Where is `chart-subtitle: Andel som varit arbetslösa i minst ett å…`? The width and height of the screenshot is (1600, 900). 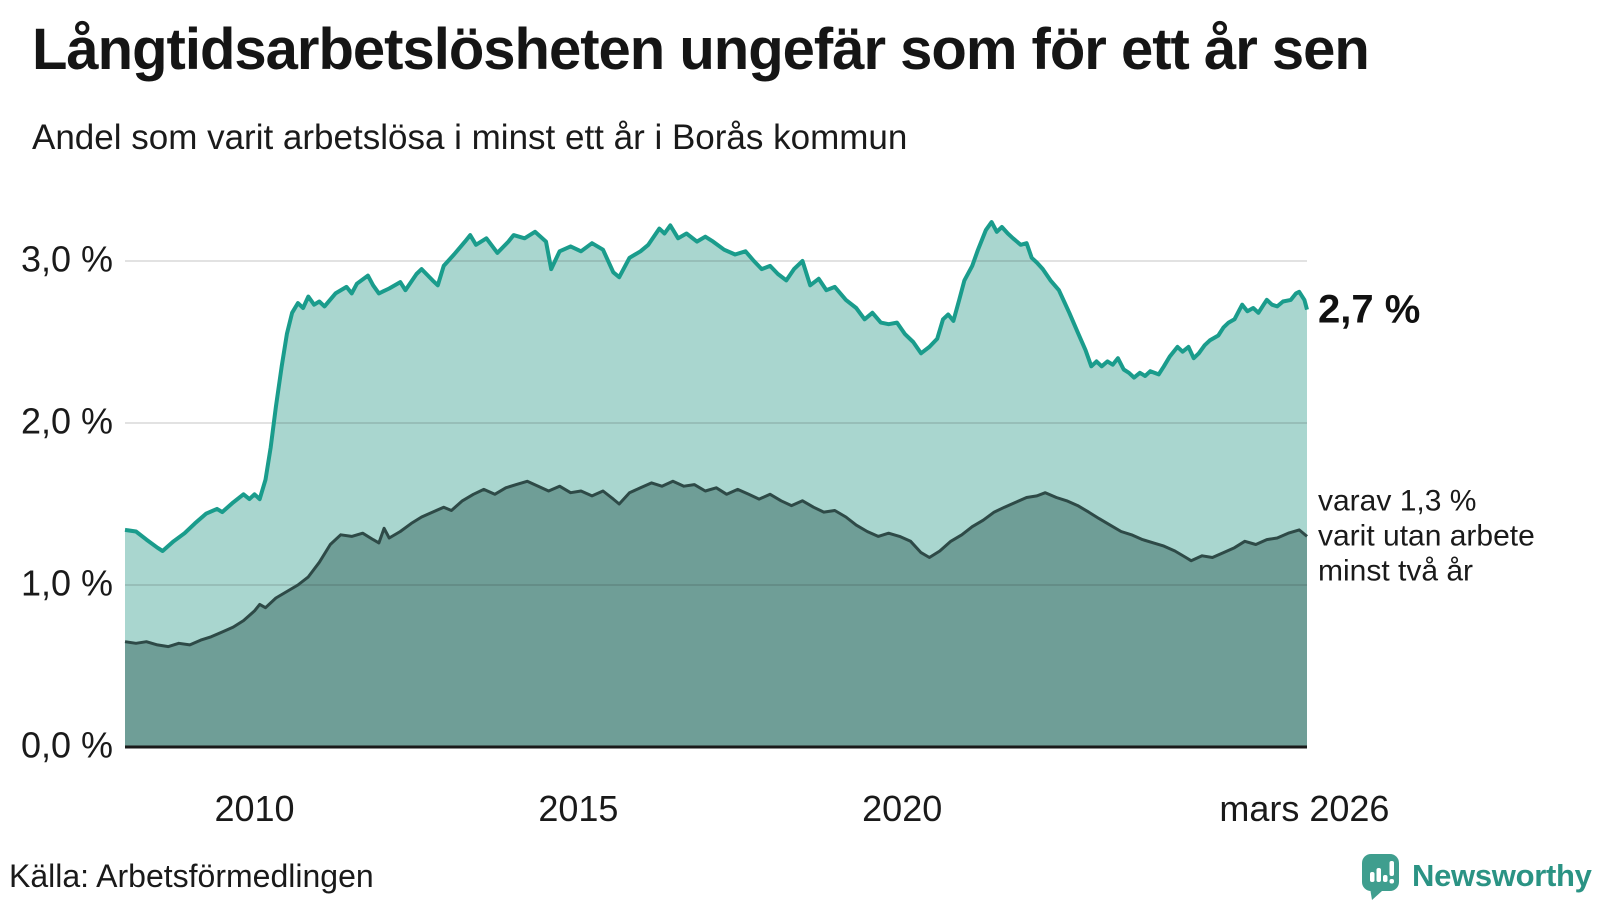 chart-subtitle: Andel som varit arbetslösa i minst ett å… is located at coordinates (470, 137).